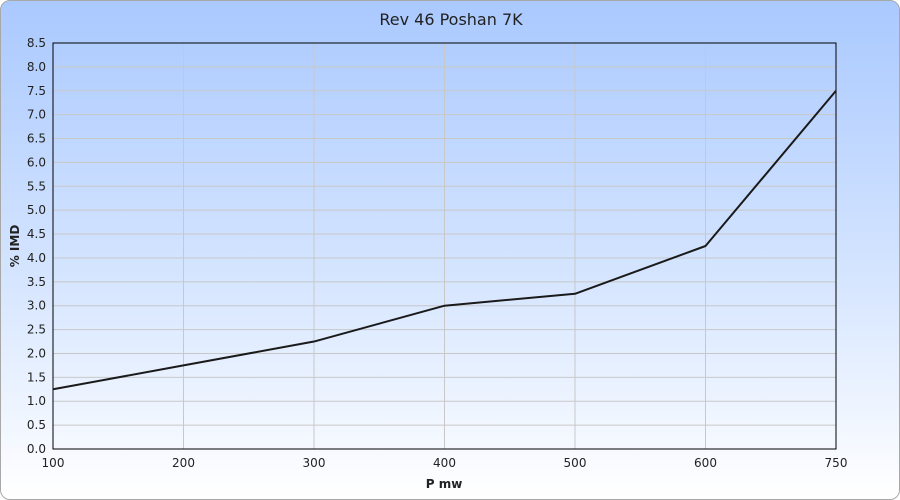 The image size is (900, 500). What do you see at coordinates (575, 463) in the screenshot?
I see `x-tick-label: 500` at bounding box center [575, 463].